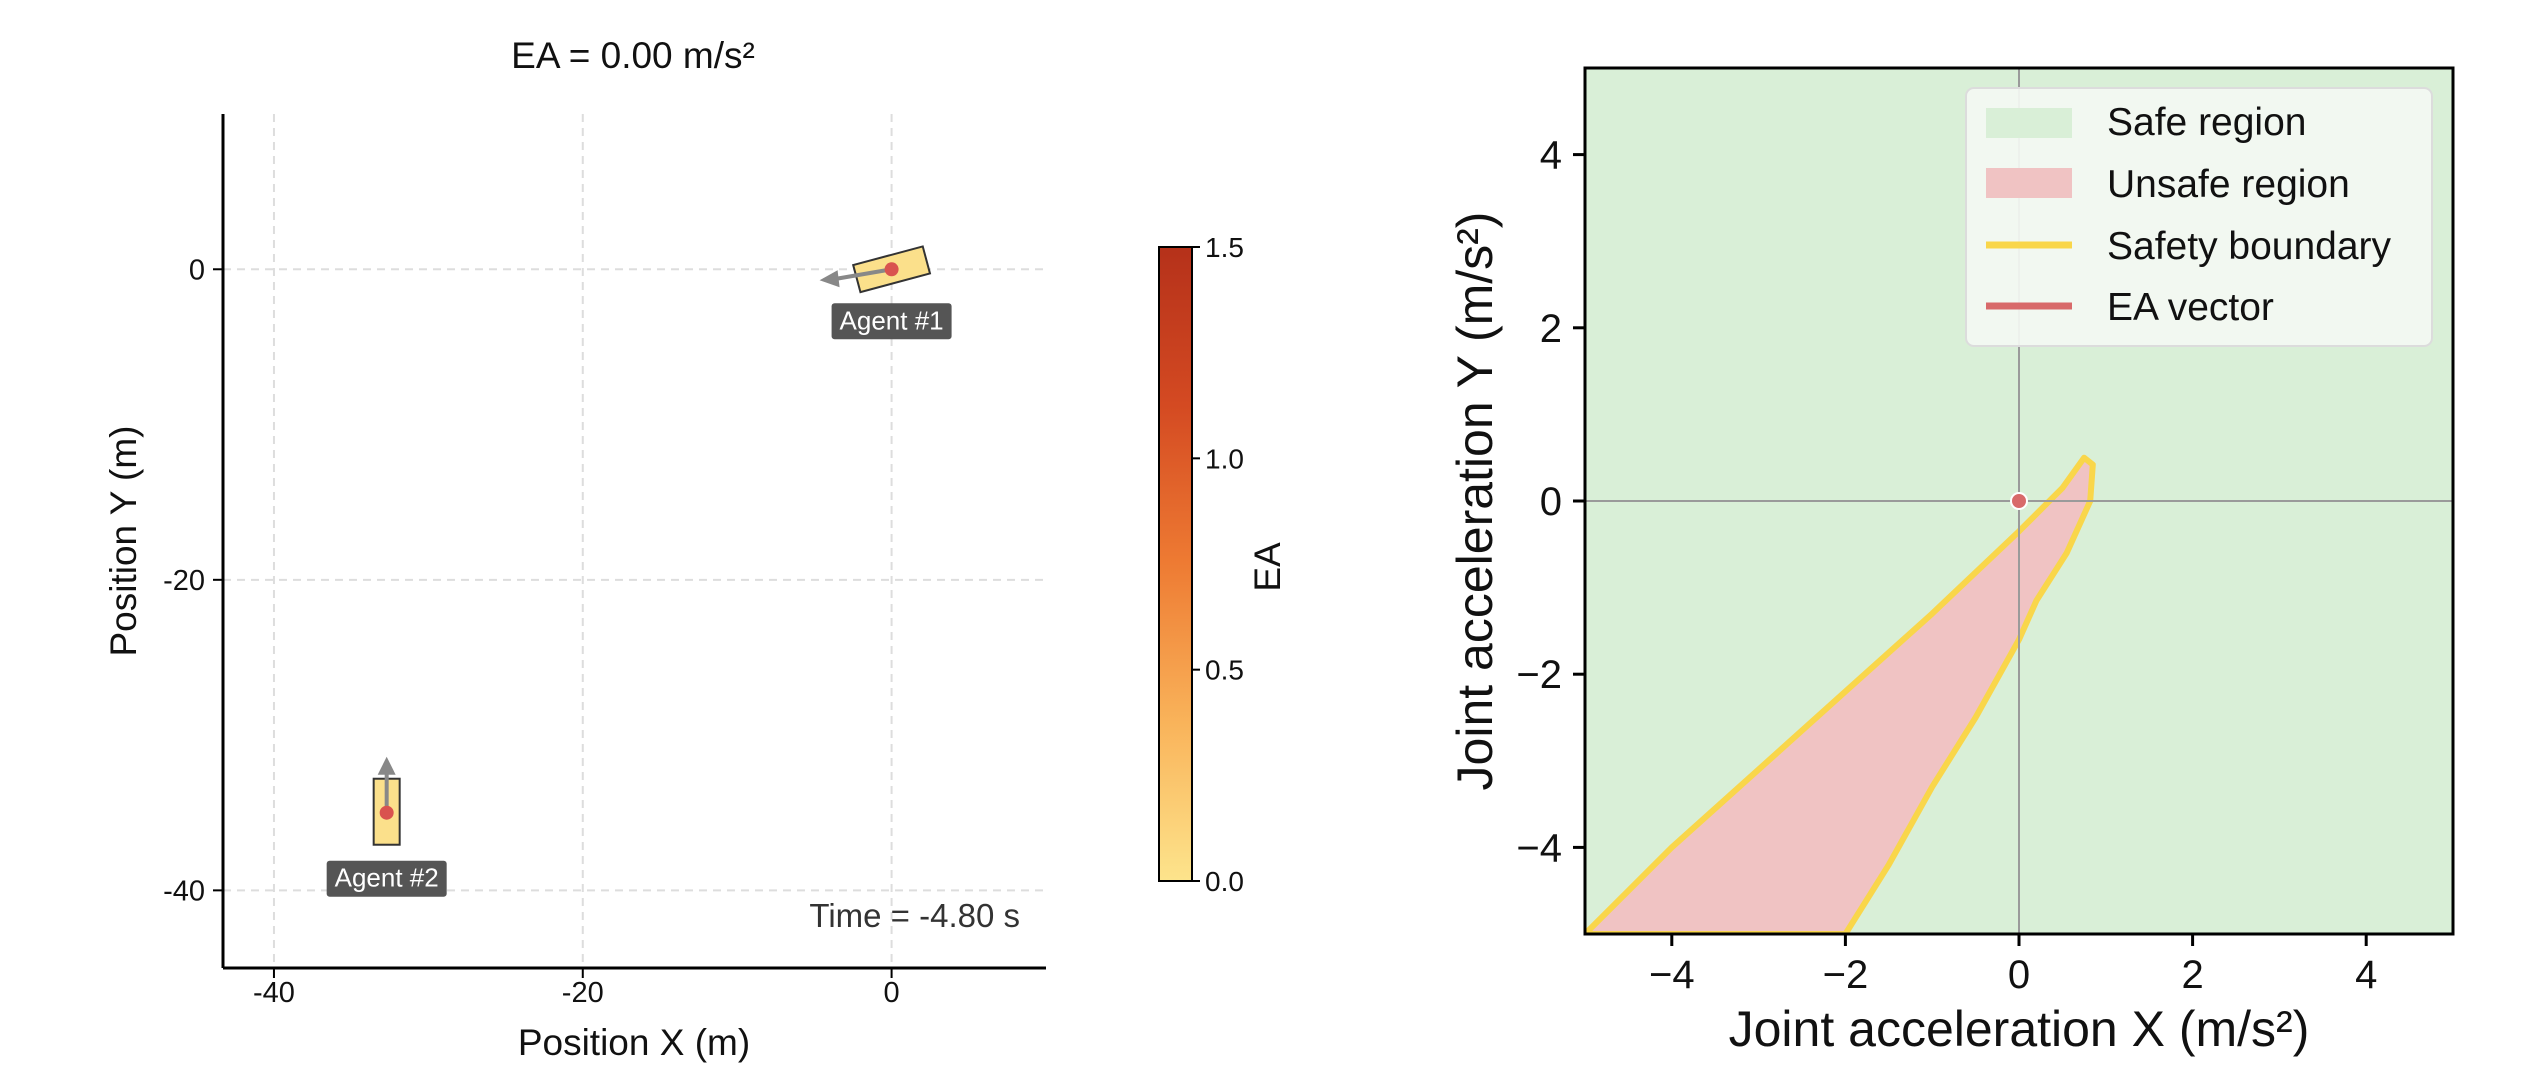  Describe the element at coordinates (2249, 246) in the screenshot. I see `legend-label-boundary: Safety boundary` at that location.